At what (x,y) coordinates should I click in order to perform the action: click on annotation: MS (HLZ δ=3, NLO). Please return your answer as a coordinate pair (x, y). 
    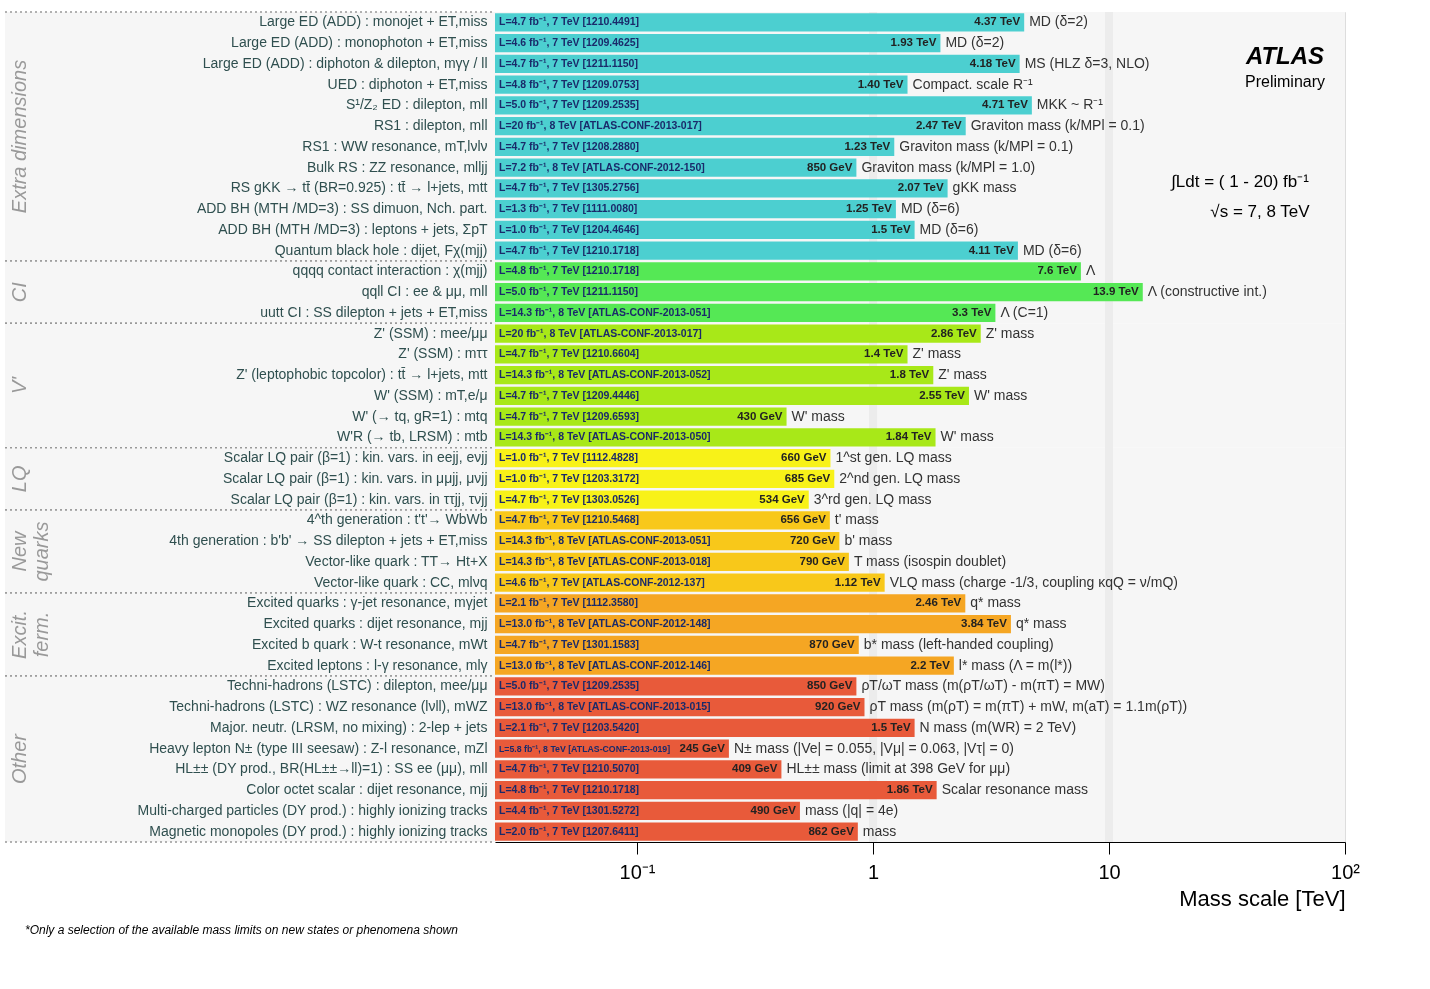
    Looking at the image, I should click on (1087, 62).